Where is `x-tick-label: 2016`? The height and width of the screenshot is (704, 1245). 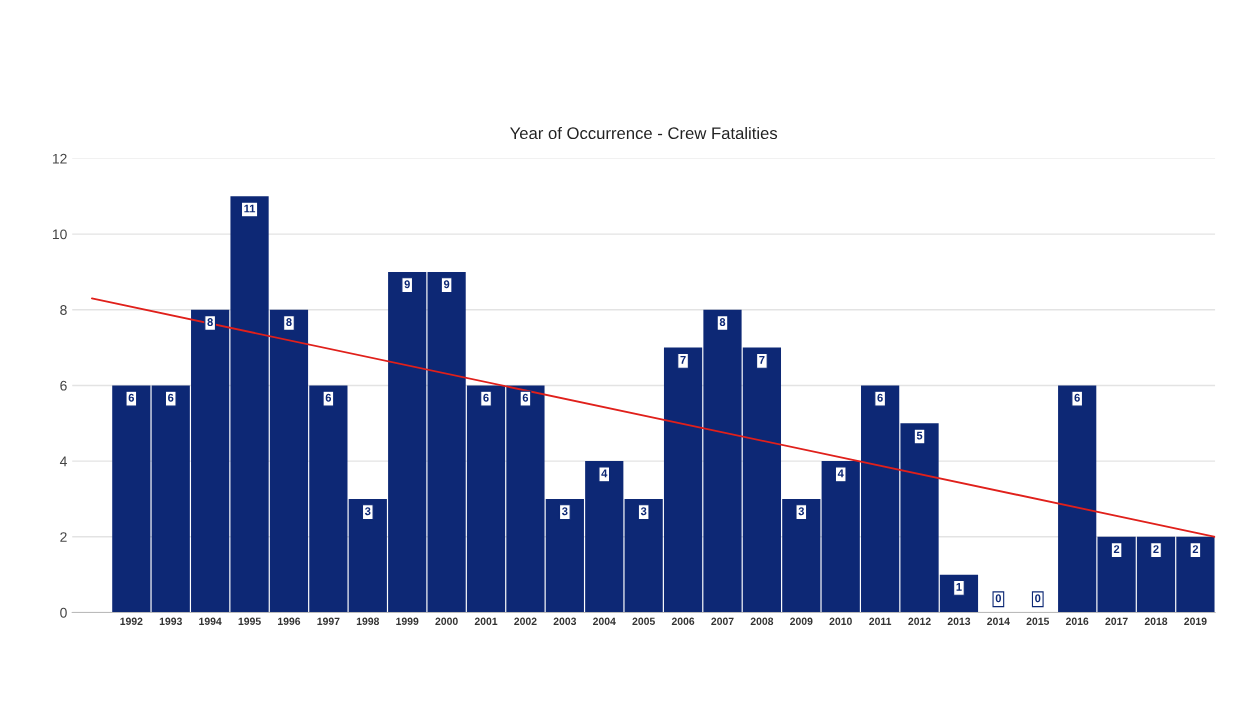 x-tick-label: 2016 is located at coordinates (1077, 621).